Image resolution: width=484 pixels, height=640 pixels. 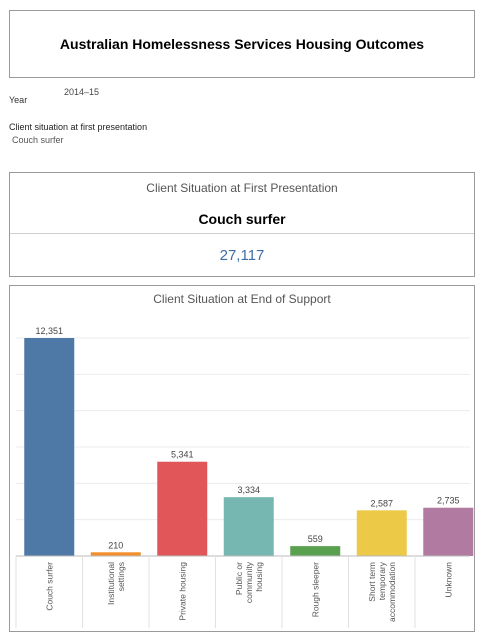 What do you see at coordinates (381, 503) in the screenshot?
I see `data-label: 2,587` at bounding box center [381, 503].